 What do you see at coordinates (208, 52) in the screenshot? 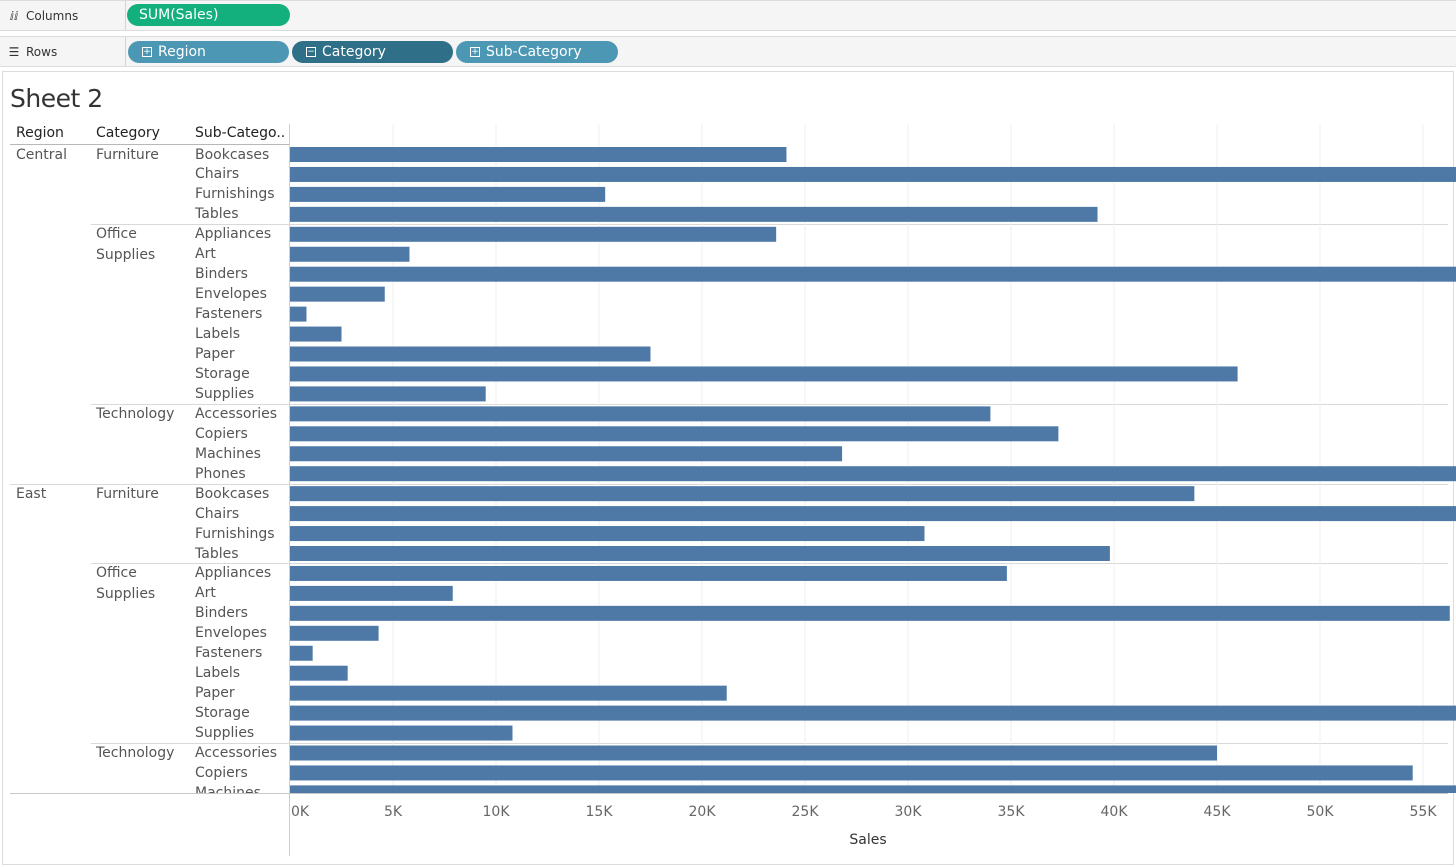
I see `region-pill: + Region` at bounding box center [208, 52].